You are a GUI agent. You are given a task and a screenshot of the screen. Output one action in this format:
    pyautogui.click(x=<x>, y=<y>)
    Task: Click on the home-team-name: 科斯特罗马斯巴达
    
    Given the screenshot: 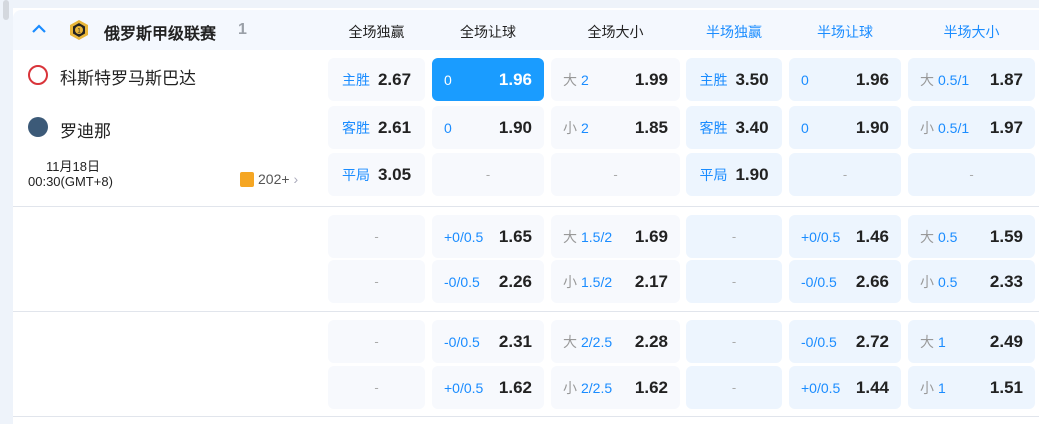 What is the action you would take?
    pyautogui.click(x=128, y=78)
    